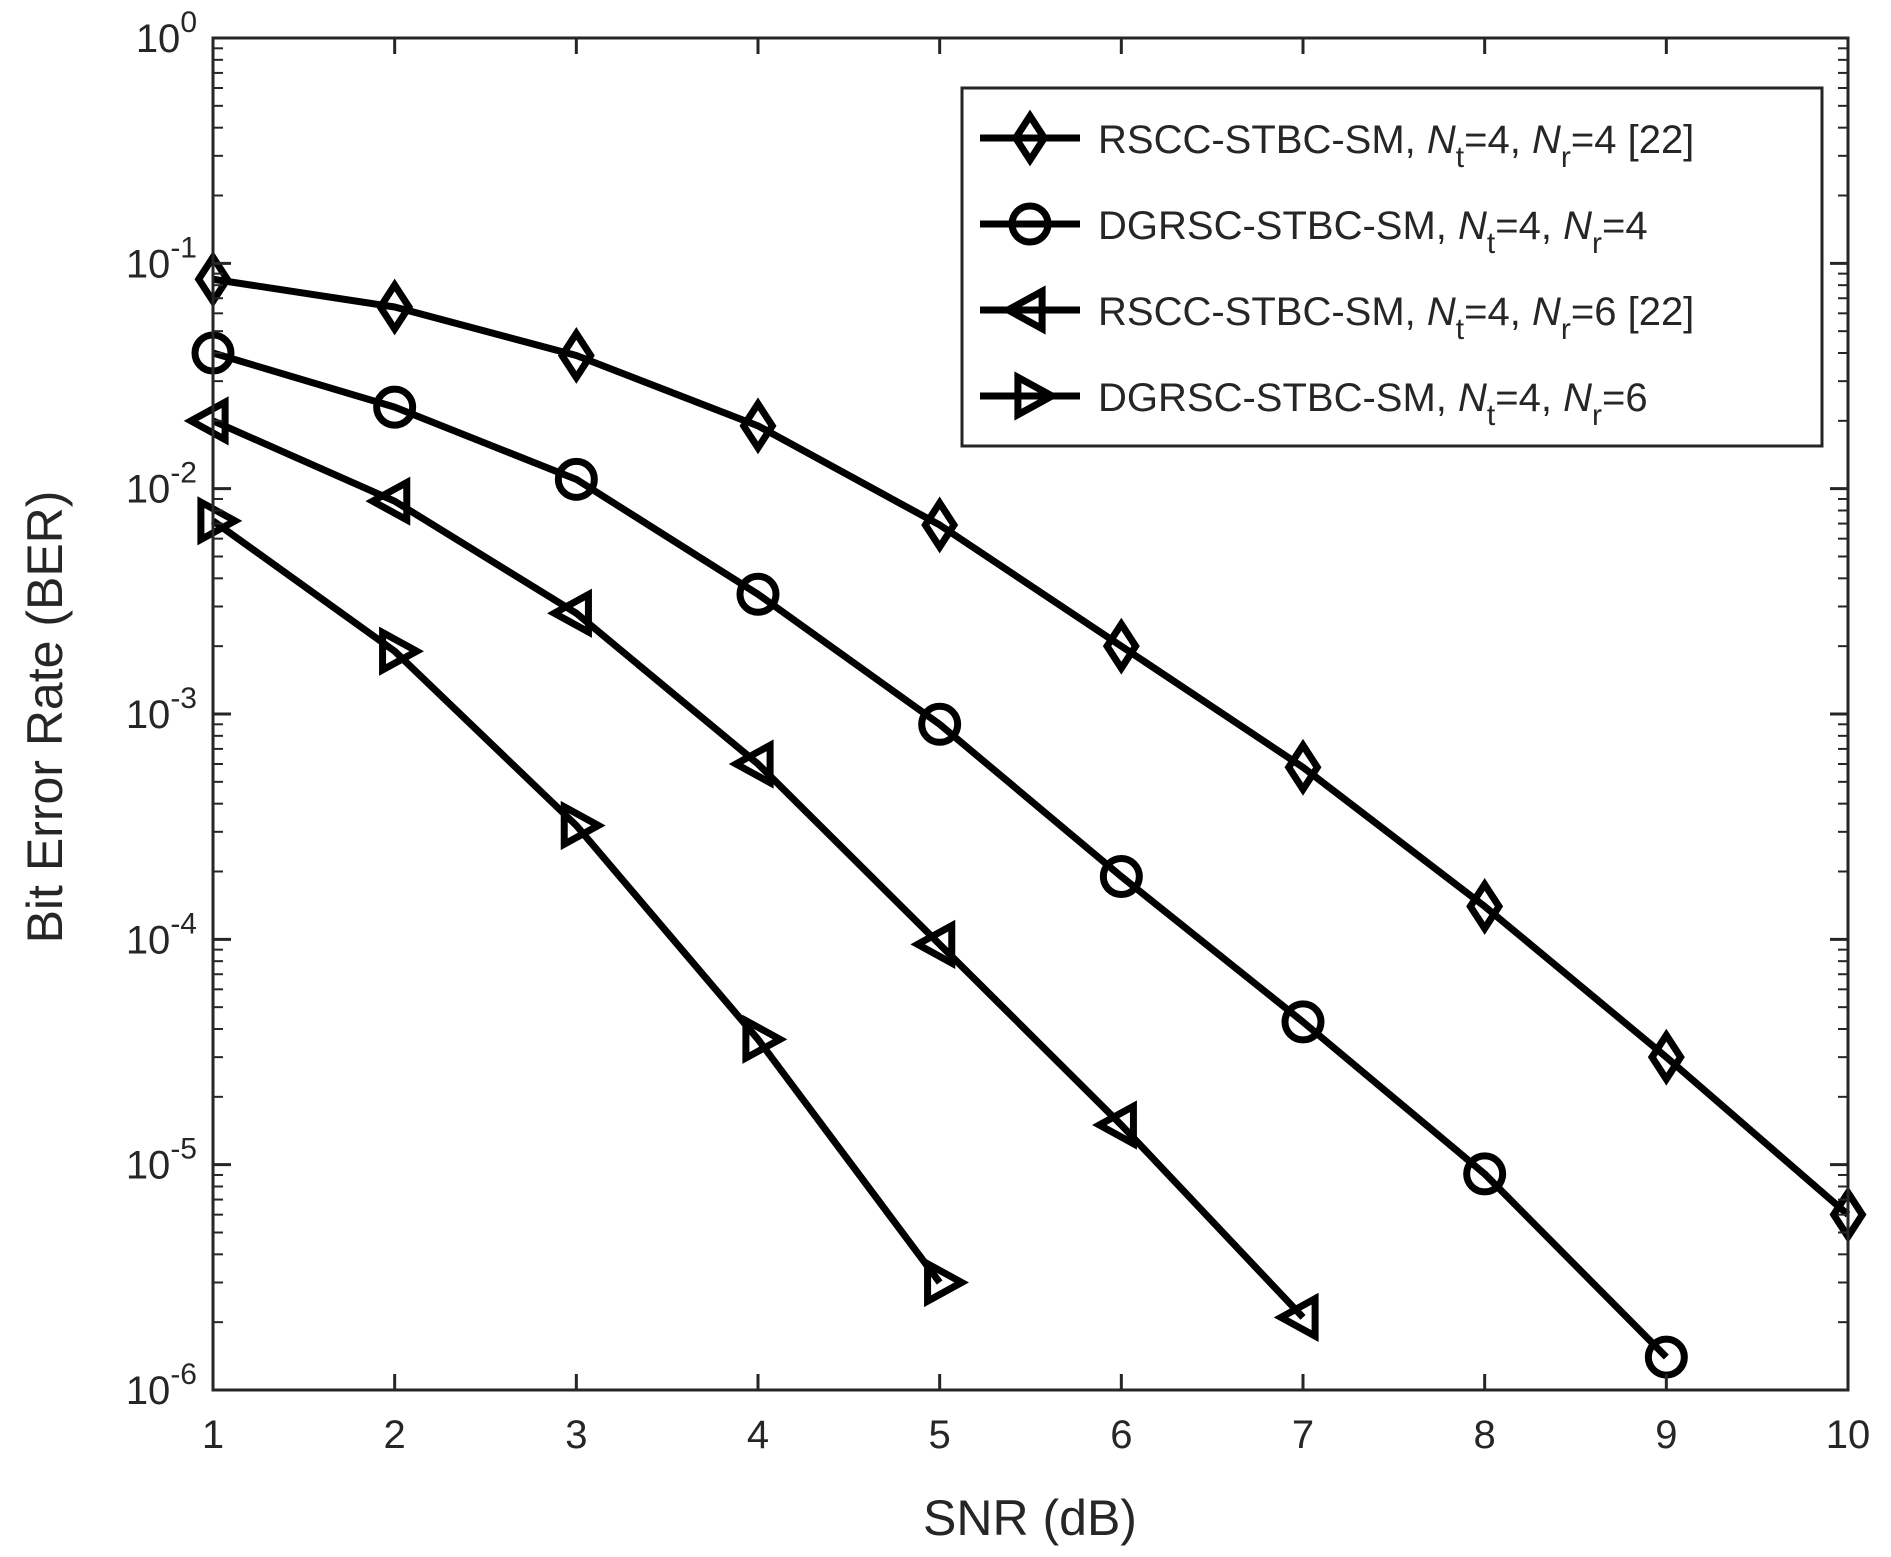  What do you see at coordinates (161, 934) in the screenshot?
I see `y-tick-label: 10⁻⁴` at bounding box center [161, 934].